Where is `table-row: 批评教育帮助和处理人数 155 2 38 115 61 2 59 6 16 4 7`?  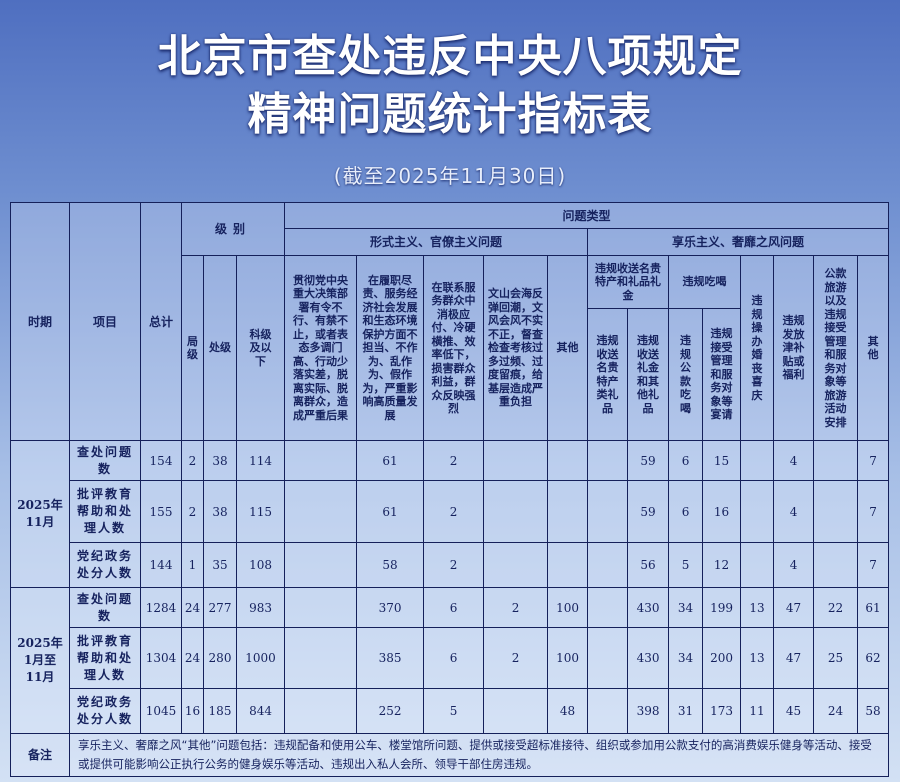
table-row: 批评教育帮助和处理人数 155 2 38 115 61 2 59 6 16 4 7 is located at coordinates (450, 511).